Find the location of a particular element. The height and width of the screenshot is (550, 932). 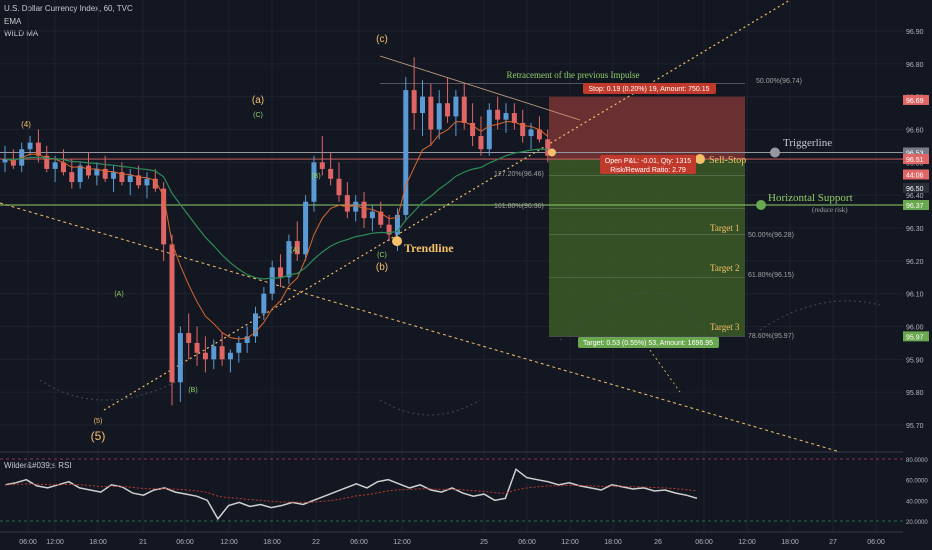

x-tick-label: 26 is located at coordinates (658, 542).